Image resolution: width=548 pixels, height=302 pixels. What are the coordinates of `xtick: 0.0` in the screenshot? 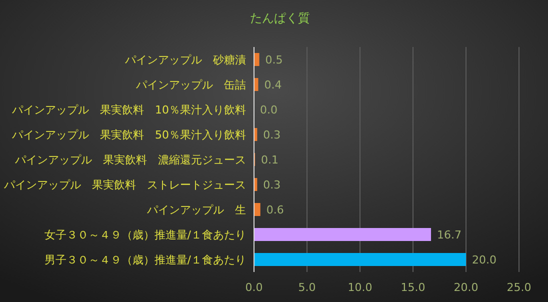 It's located at (254, 287).